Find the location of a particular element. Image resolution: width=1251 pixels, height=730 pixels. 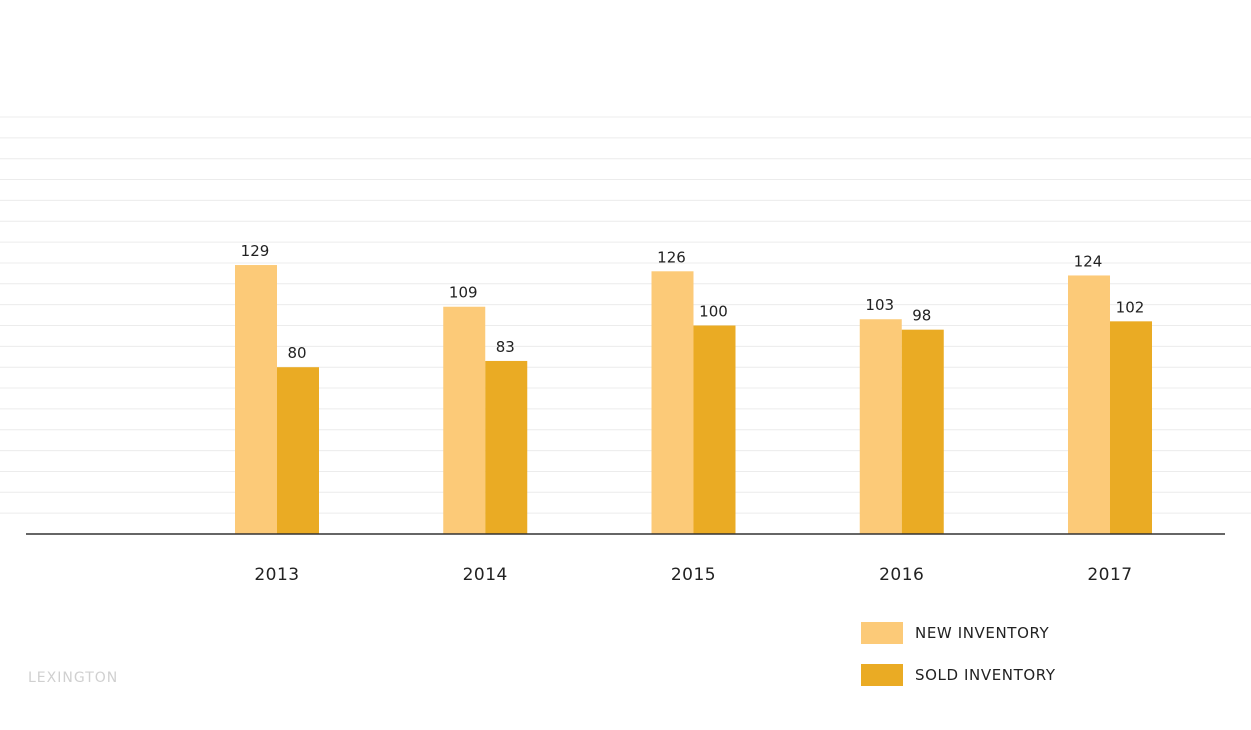

x-tick-label-2017: 2017 is located at coordinates (1109, 575).